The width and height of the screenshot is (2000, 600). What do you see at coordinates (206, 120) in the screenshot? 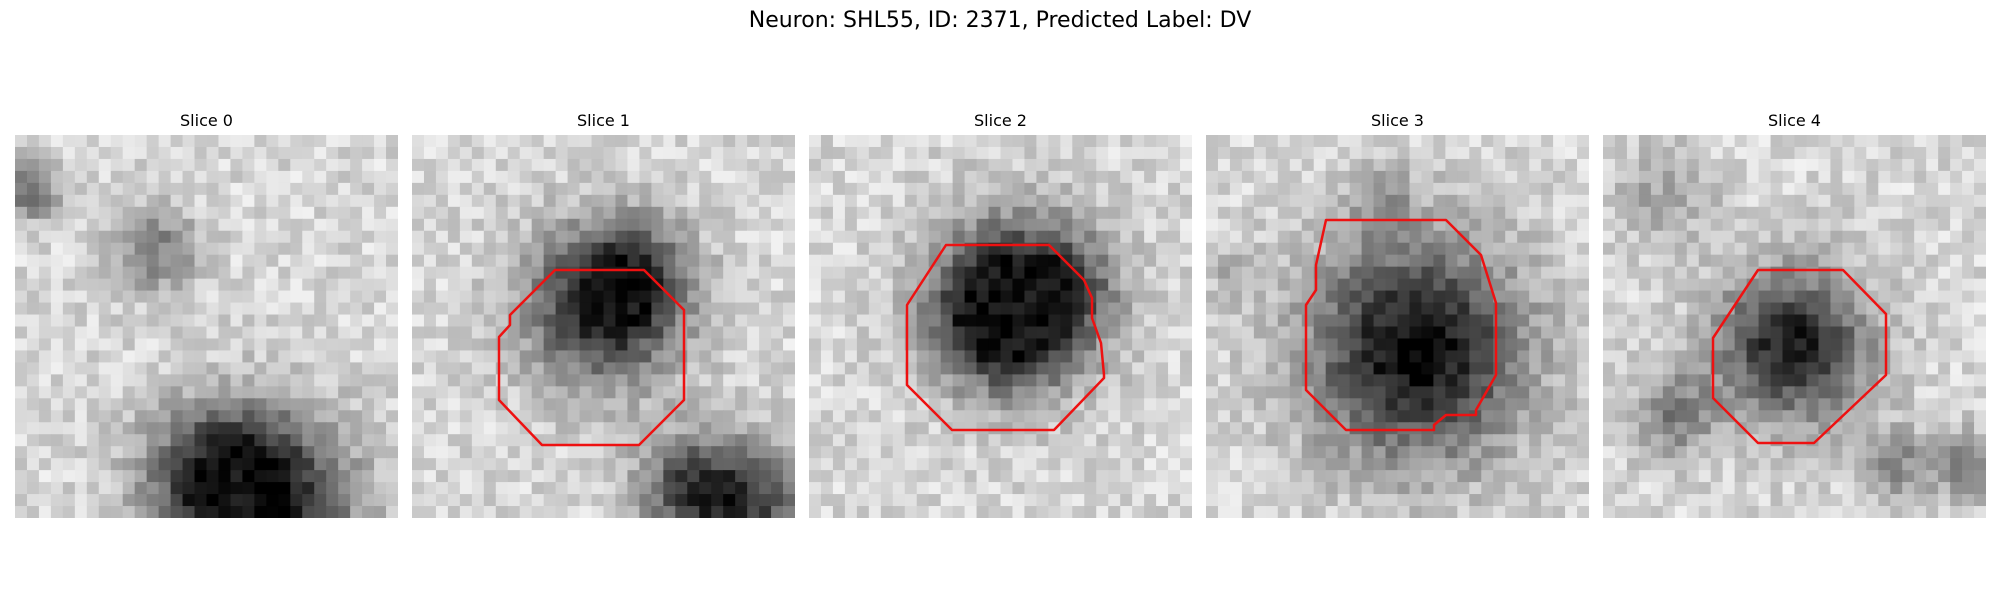
I see `slice-title: Slice 0` at bounding box center [206, 120].